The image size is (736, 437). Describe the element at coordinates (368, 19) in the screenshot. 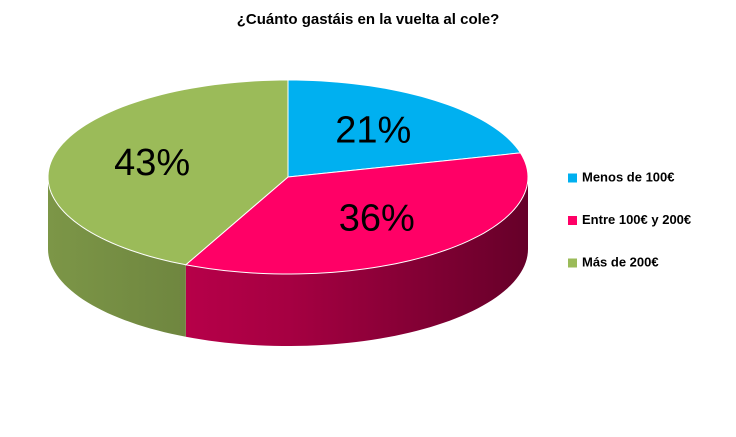

I see `chart-title: ¿Cuánto gastáis en la vuelta al cole?` at that location.